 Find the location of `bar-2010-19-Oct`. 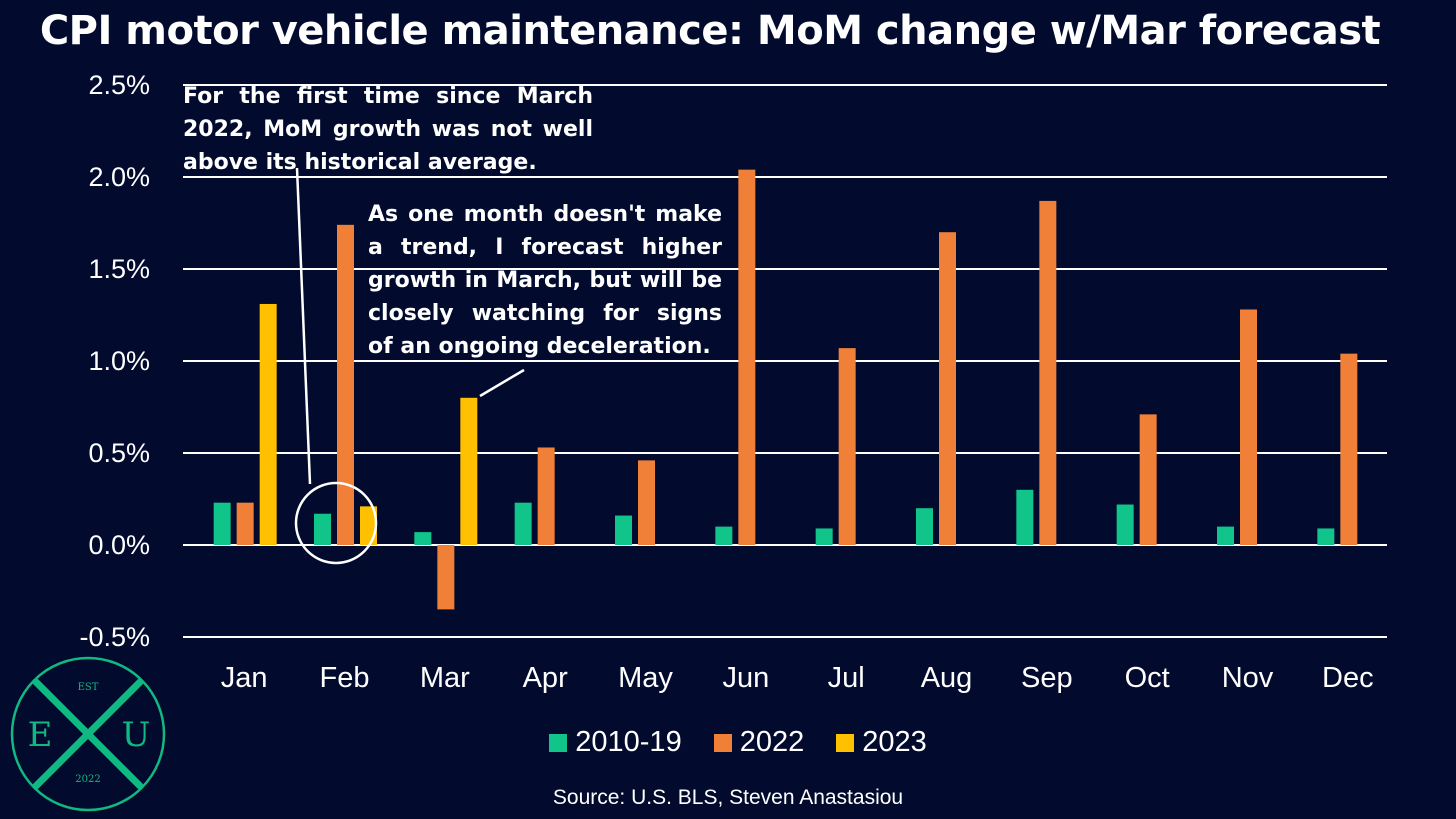

bar-2010-19-Oct is located at coordinates (1125, 524).